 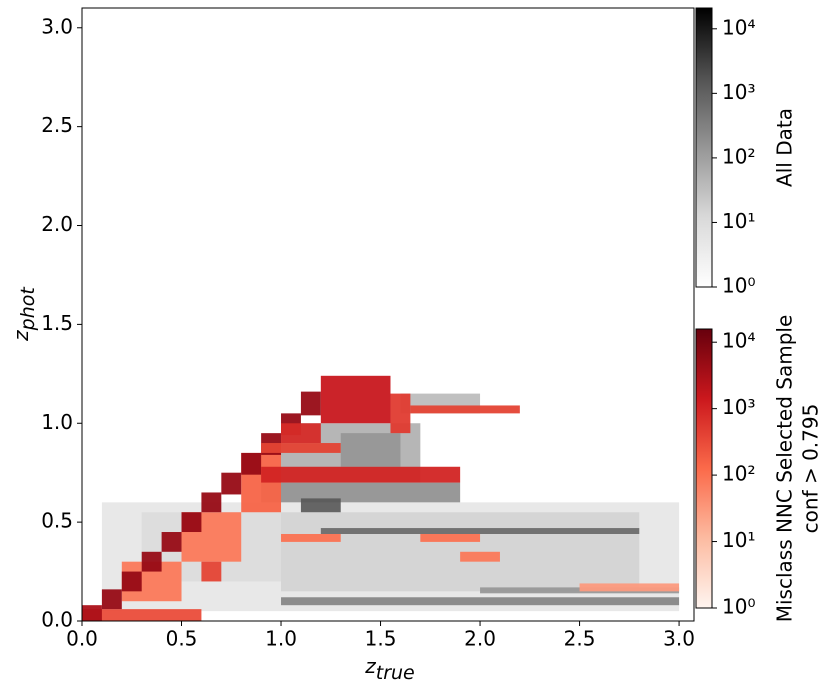 What do you see at coordinates (57, 521) in the screenshot?
I see `y-tick-label: 0.5` at bounding box center [57, 521].